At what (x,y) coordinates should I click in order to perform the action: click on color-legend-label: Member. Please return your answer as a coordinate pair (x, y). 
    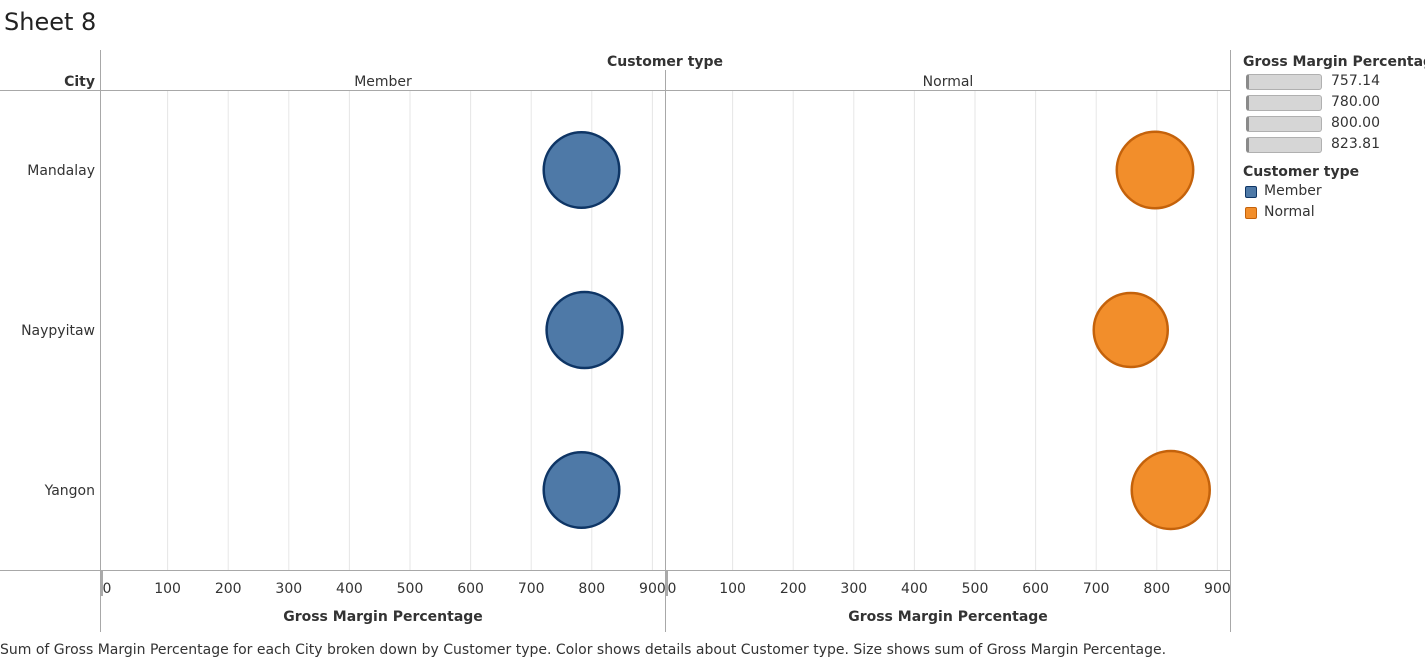
    Looking at the image, I should click on (1293, 191).